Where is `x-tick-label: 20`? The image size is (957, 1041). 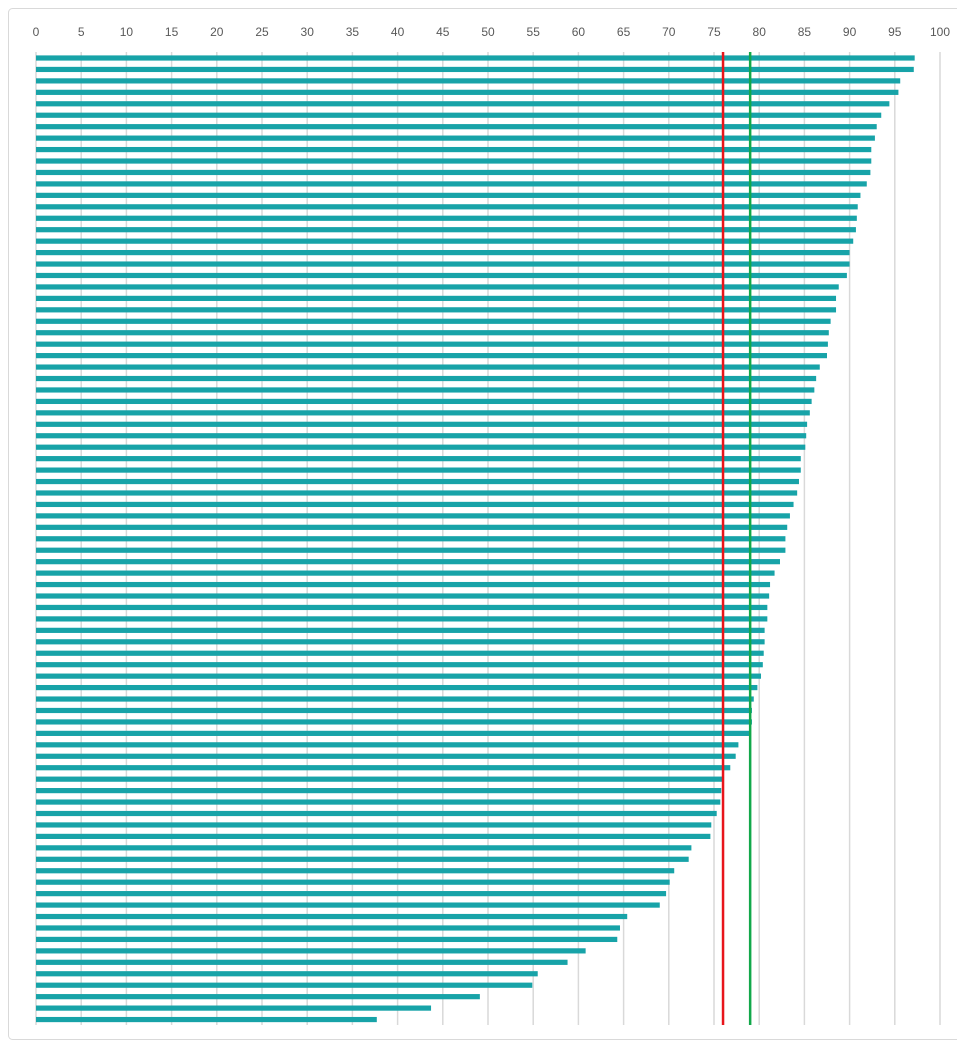
x-tick-label: 20 is located at coordinates (217, 32).